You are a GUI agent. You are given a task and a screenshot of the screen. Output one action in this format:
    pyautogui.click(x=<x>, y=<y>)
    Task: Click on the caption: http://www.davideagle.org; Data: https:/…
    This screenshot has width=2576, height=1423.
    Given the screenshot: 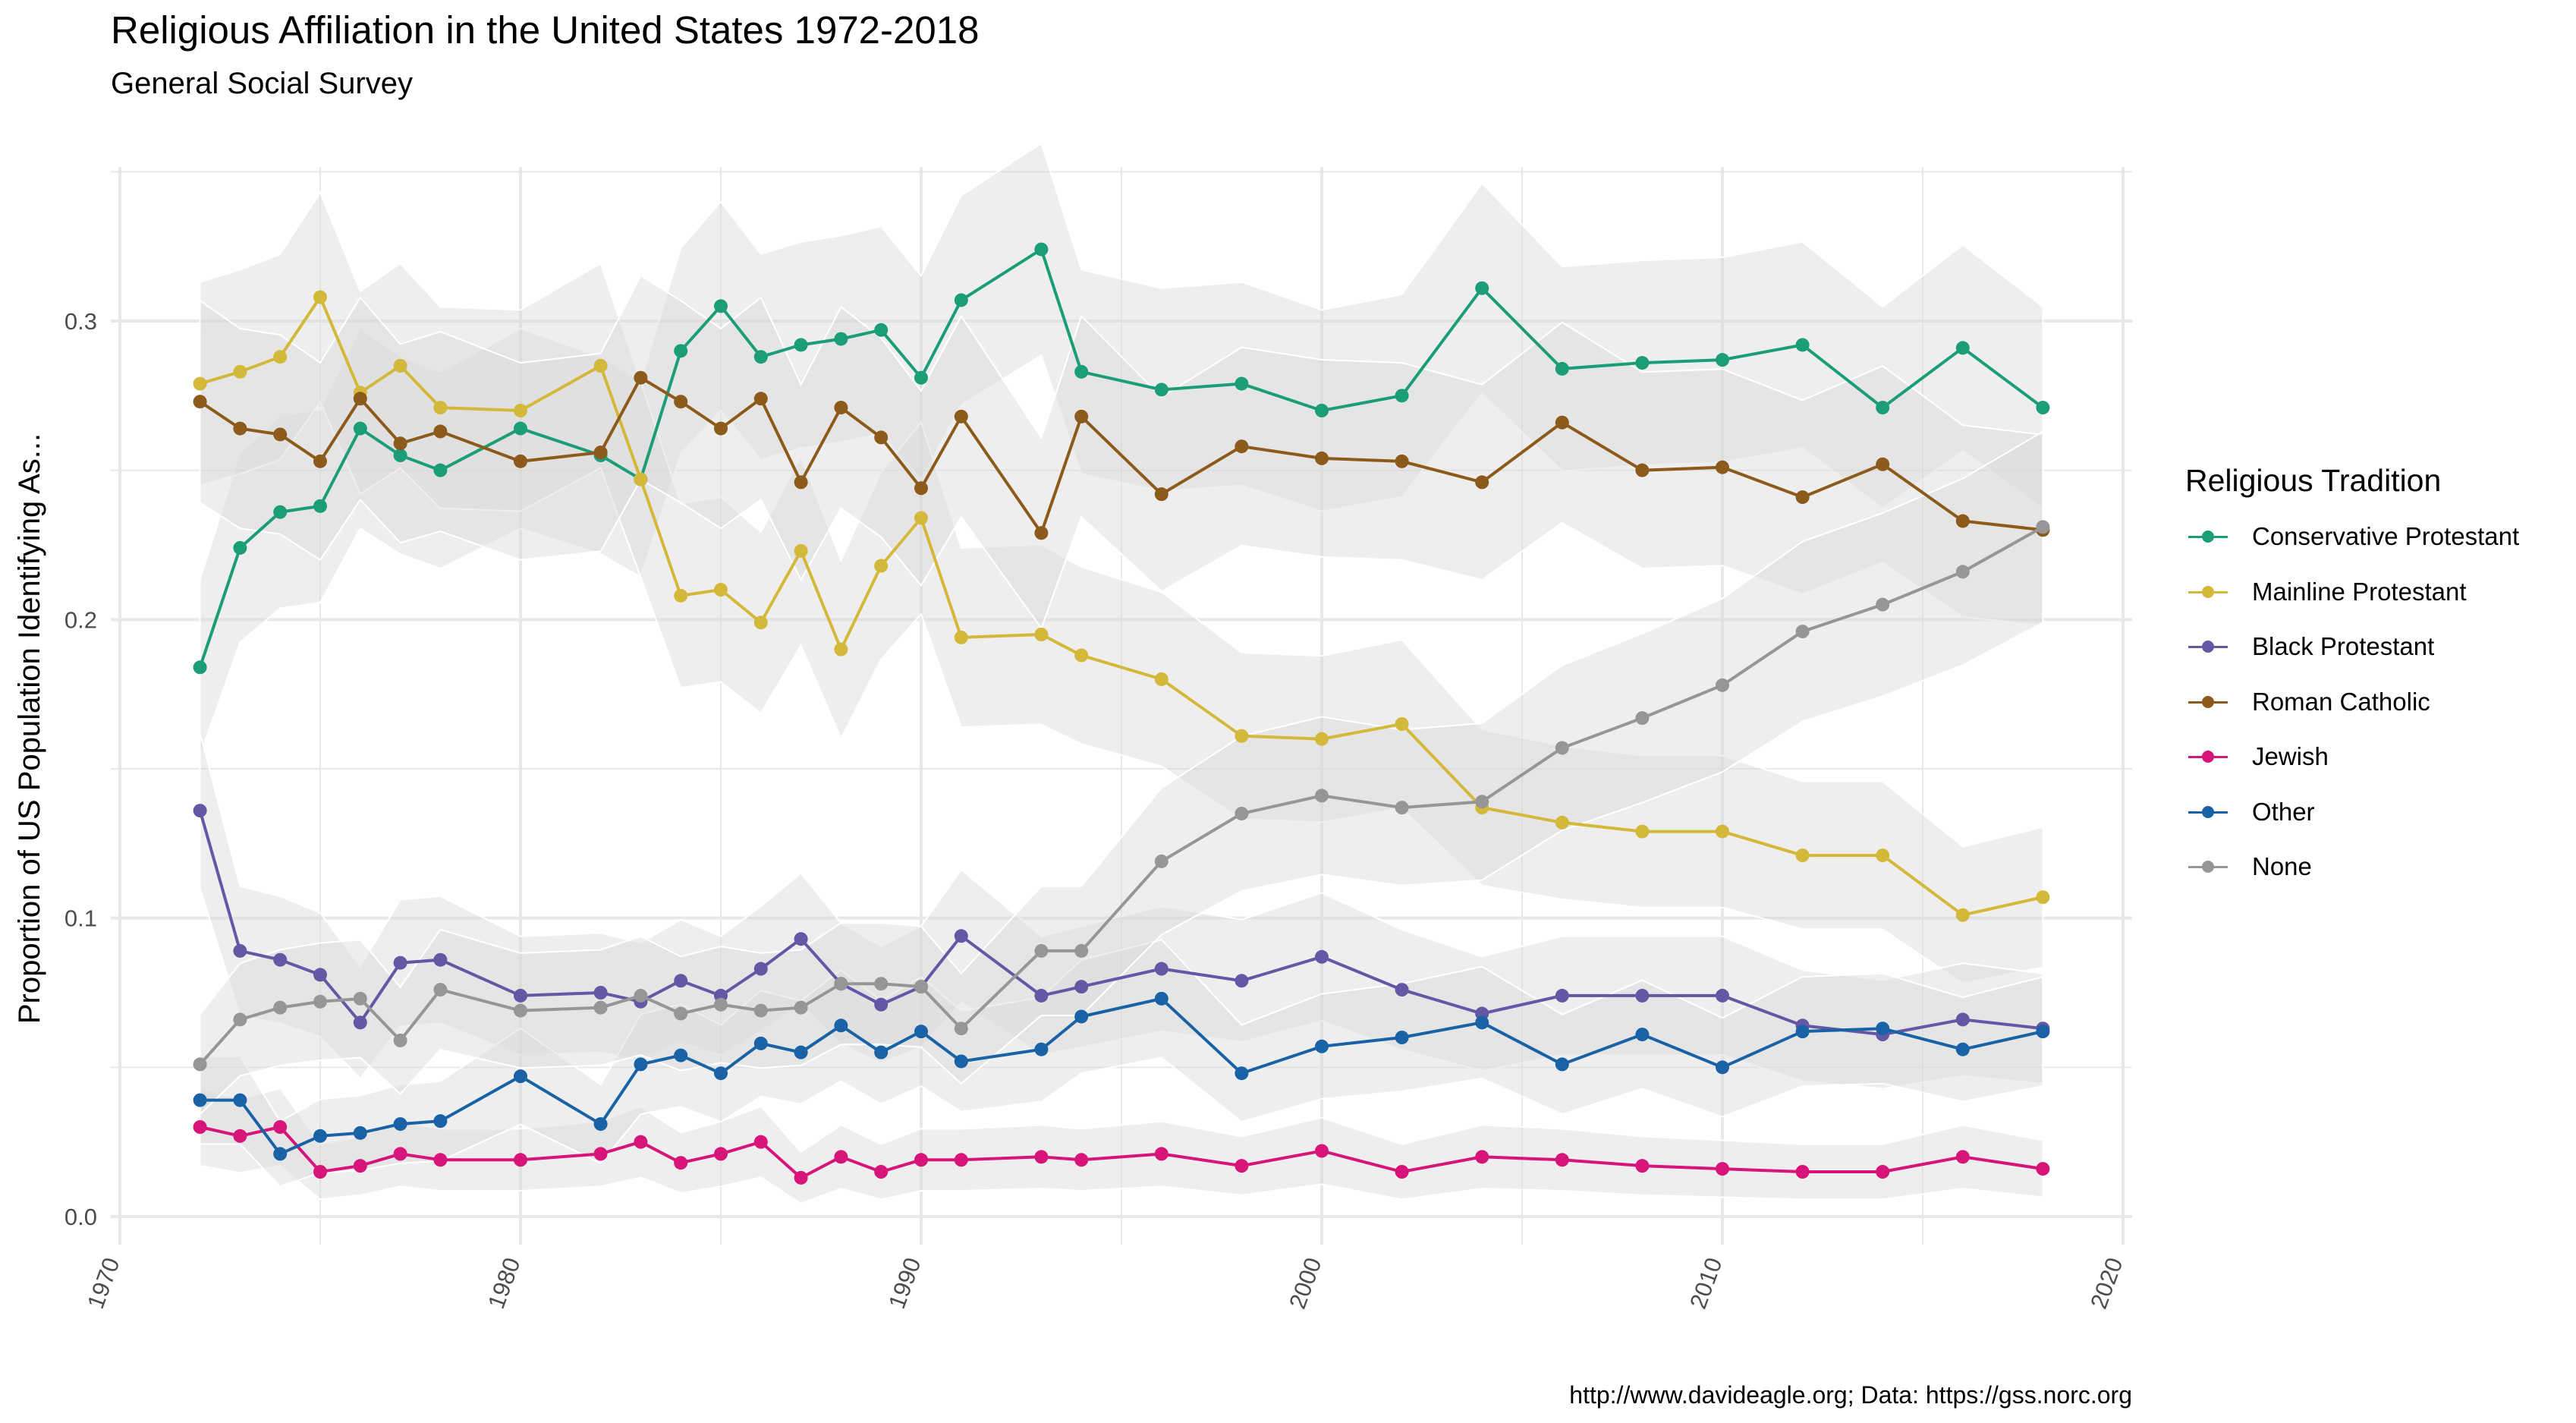 What is the action you would take?
    pyautogui.click(x=1850, y=1395)
    